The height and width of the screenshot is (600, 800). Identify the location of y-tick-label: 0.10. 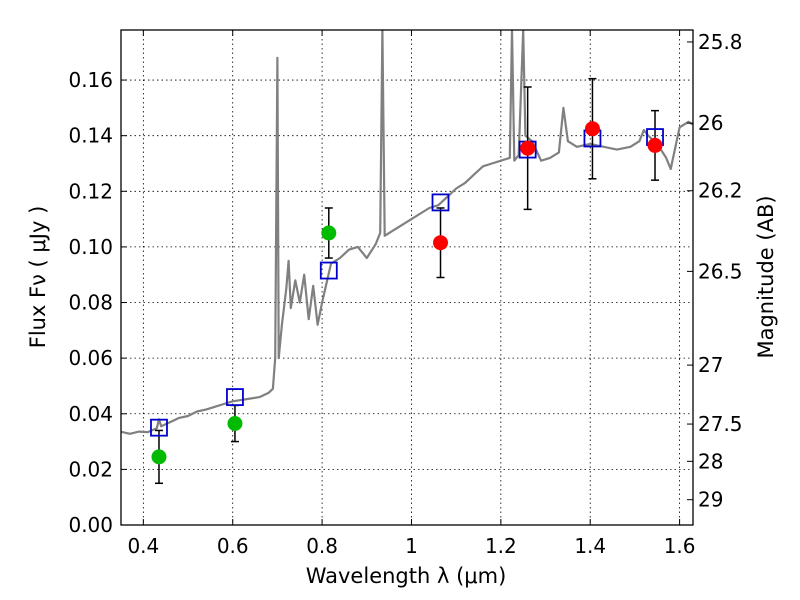
(90, 247).